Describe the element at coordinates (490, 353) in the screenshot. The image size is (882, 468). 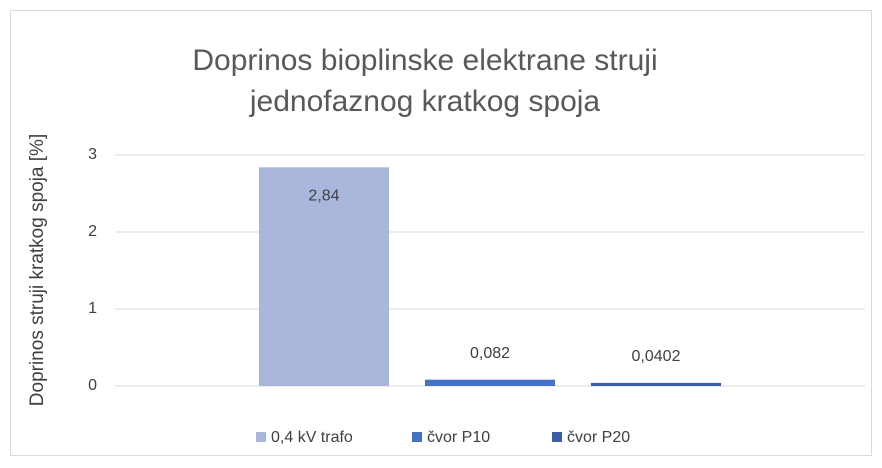
I see `data-label: 0,082` at that location.